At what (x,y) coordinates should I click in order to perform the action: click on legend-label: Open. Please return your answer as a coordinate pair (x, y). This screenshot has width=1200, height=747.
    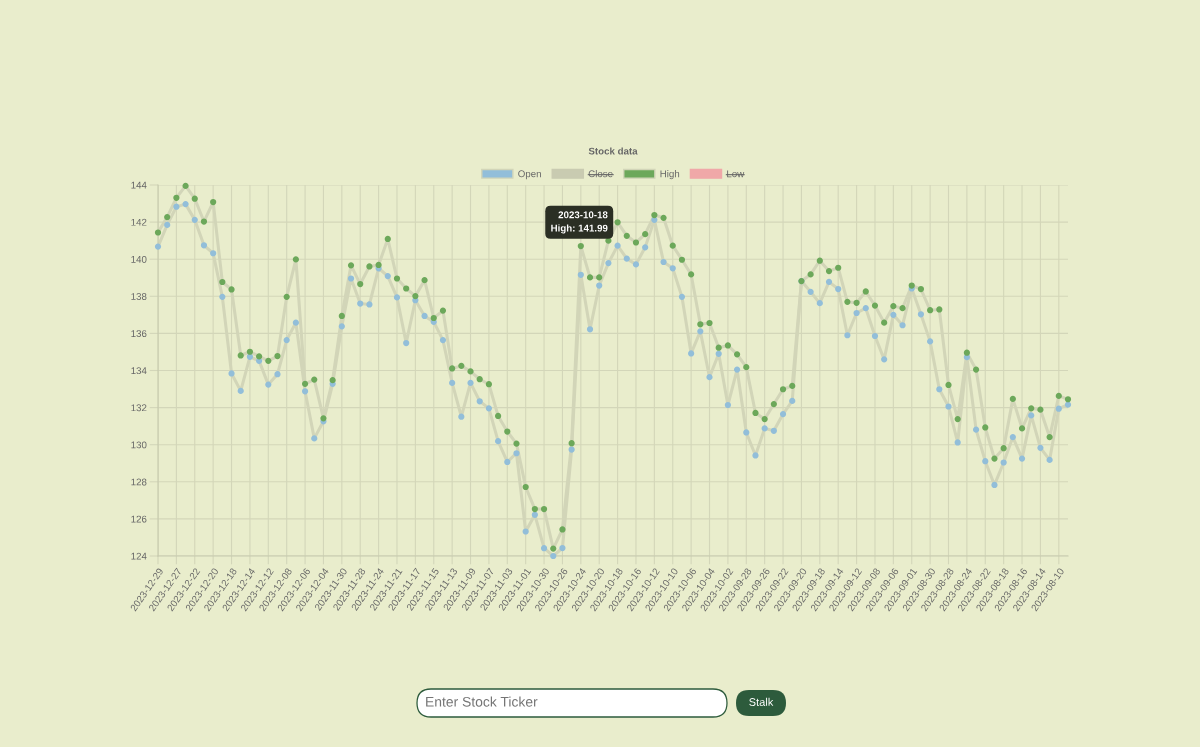
    Looking at the image, I should click on (529, 175).